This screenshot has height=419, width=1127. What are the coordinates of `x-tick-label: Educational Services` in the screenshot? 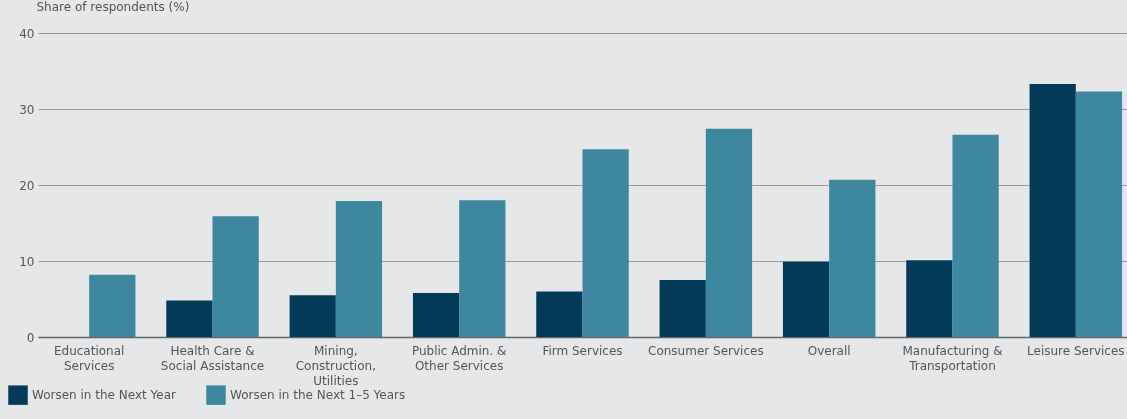 It's located at (89, 358).